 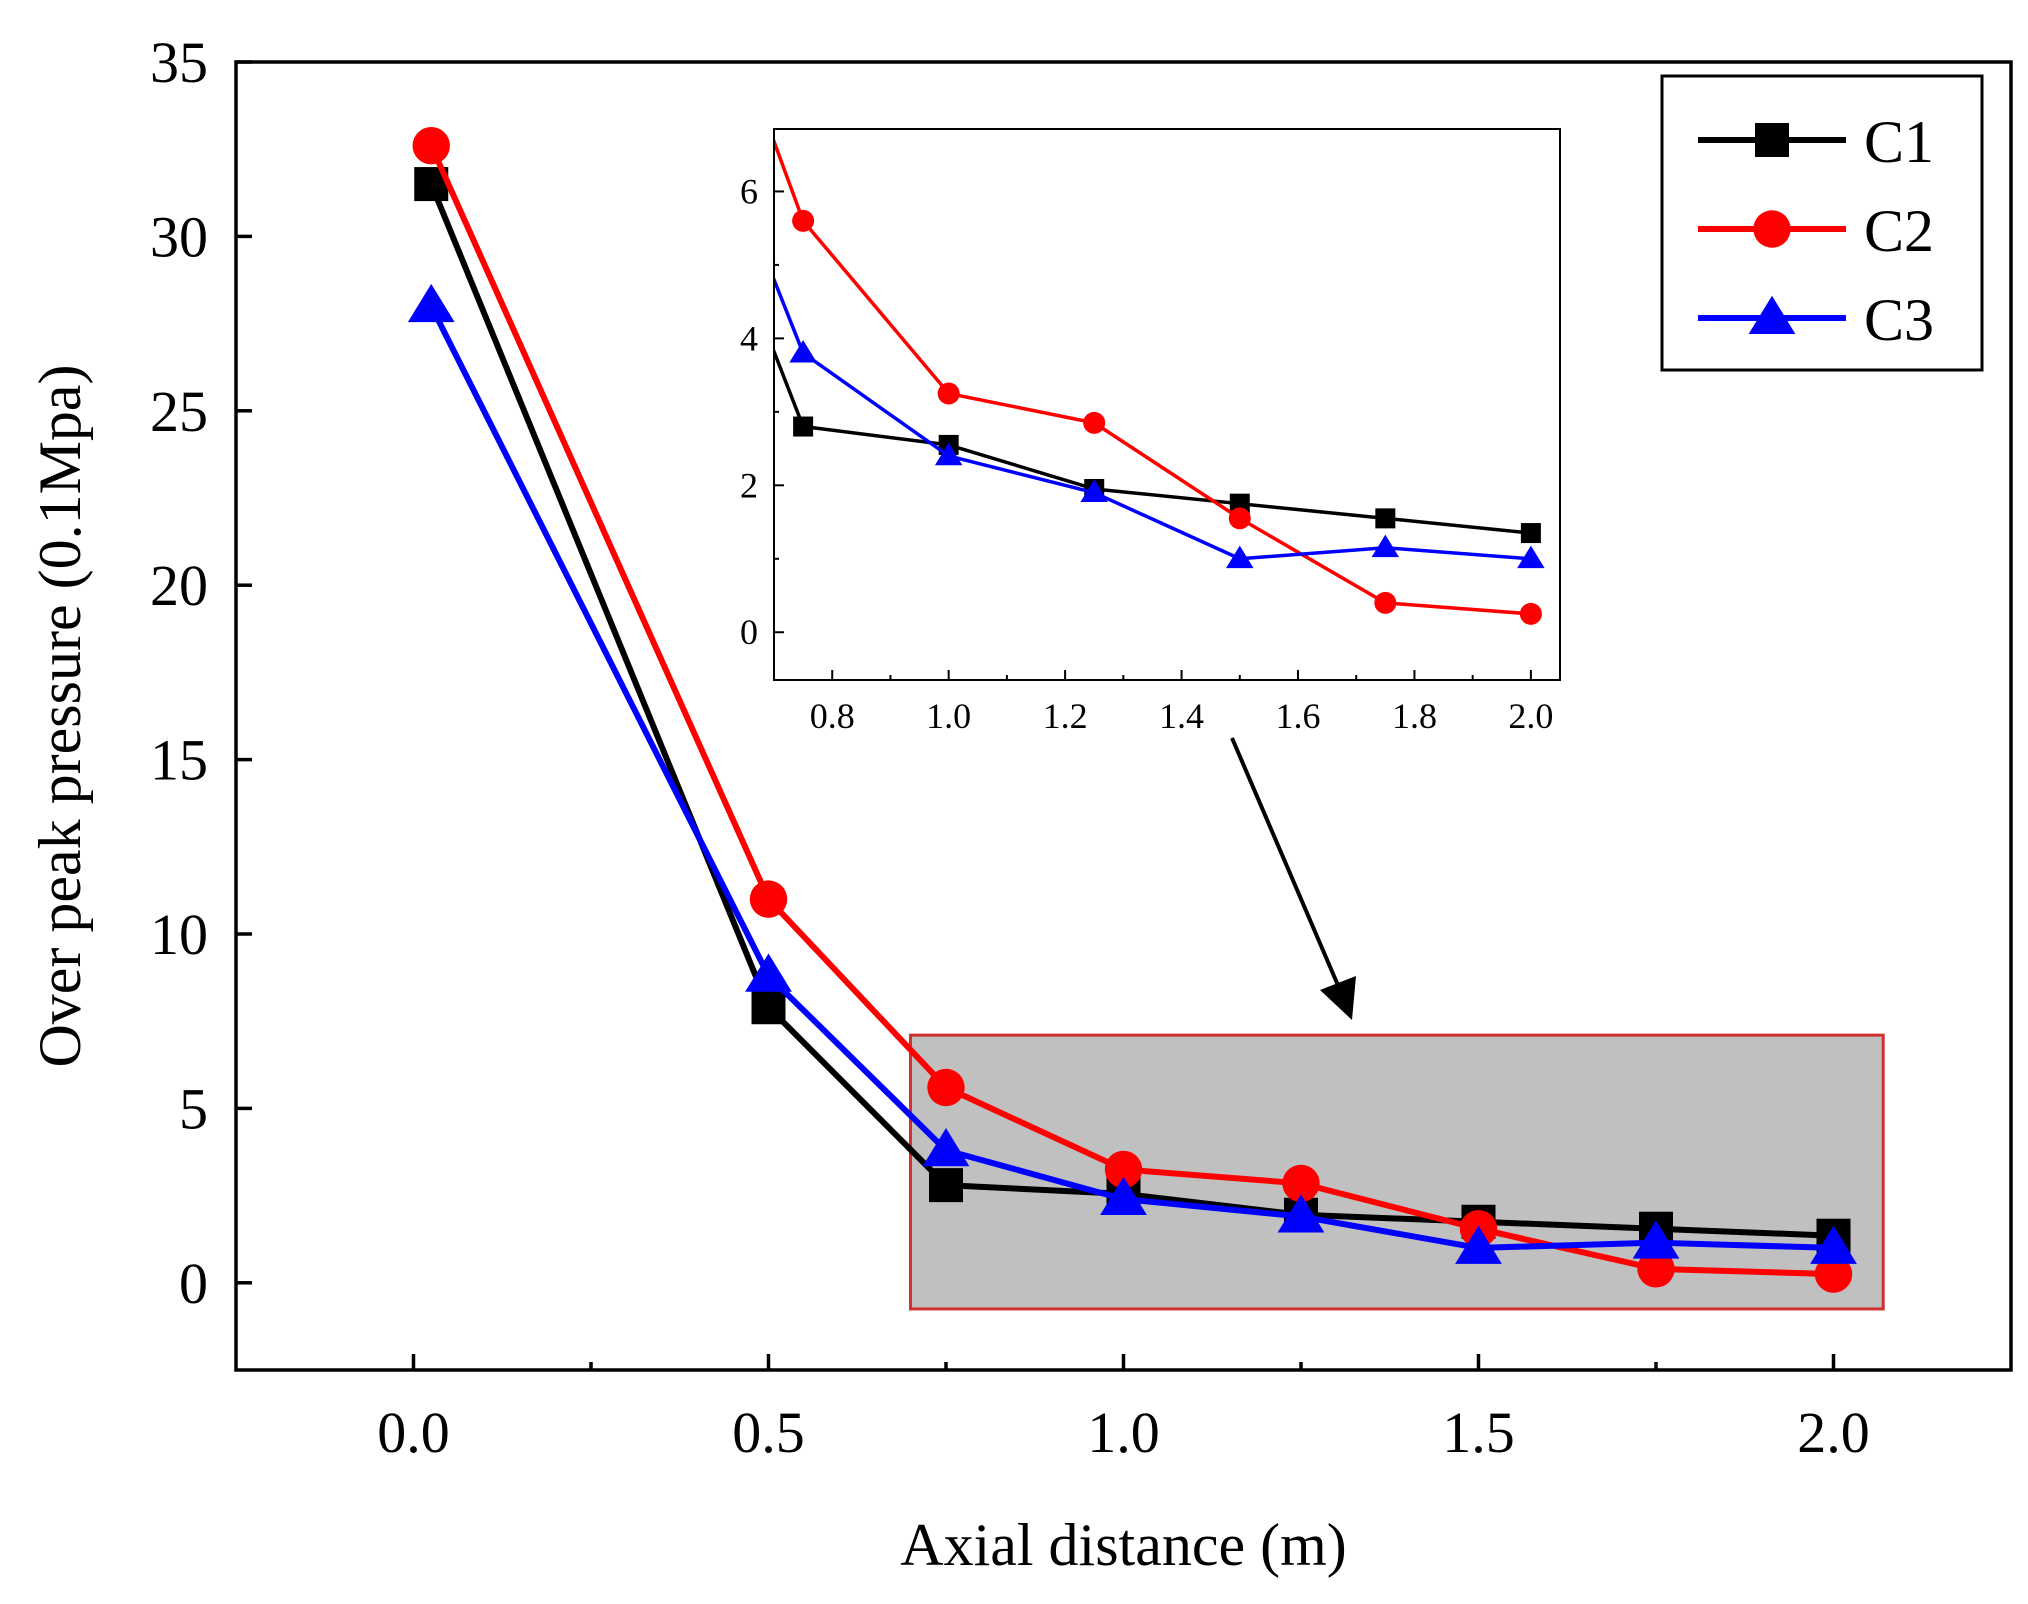 I want to click on main-y-tick-label: 35, so click(x=179, y=62).